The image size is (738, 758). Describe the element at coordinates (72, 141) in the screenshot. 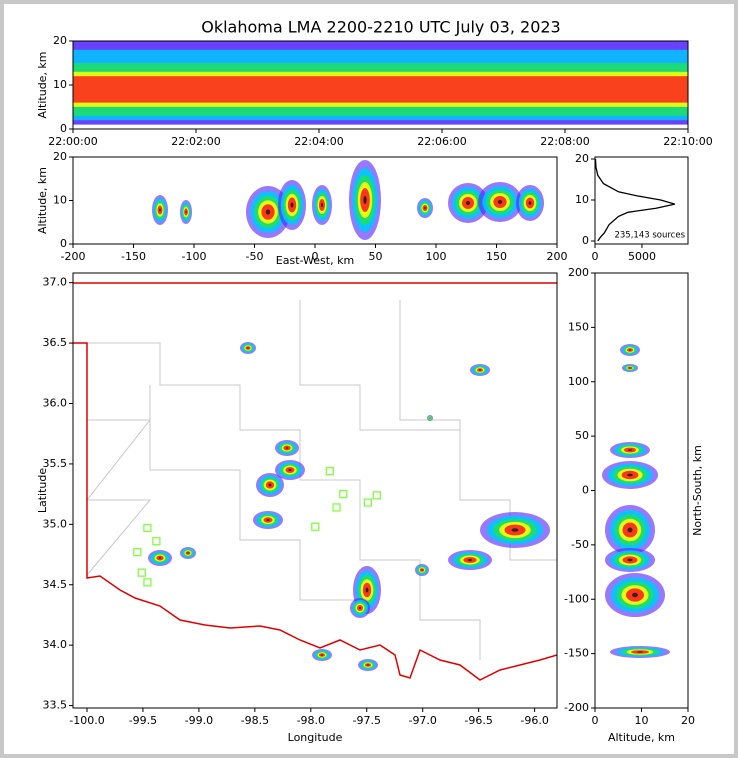

I see `x-tick-label: 22:00:00` at that location.